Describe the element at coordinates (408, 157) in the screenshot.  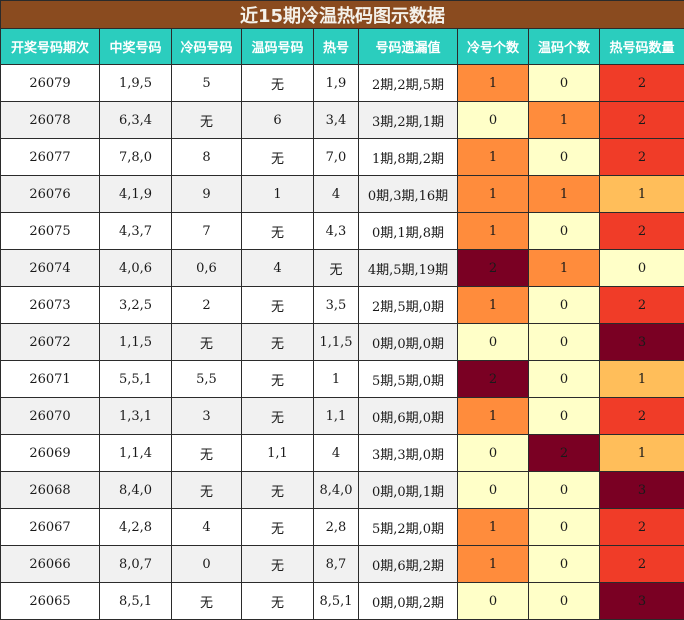
I see `missing-value-cell: 1期,8期,2期` at that location.